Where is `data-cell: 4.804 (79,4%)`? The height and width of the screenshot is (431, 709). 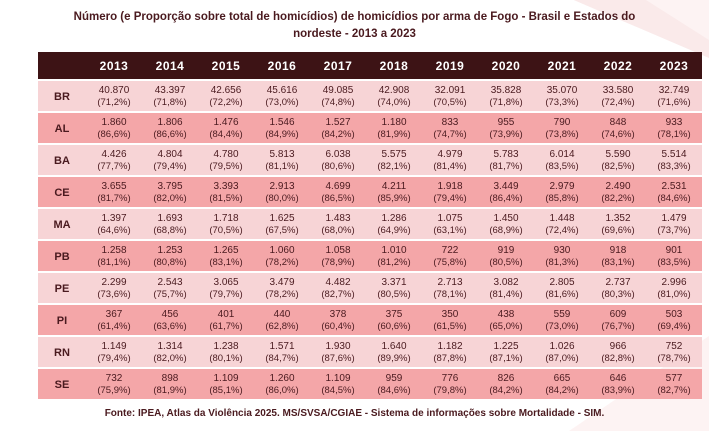 data-cell: 4.804 (79,4%) is located at coordinates (170, 160).